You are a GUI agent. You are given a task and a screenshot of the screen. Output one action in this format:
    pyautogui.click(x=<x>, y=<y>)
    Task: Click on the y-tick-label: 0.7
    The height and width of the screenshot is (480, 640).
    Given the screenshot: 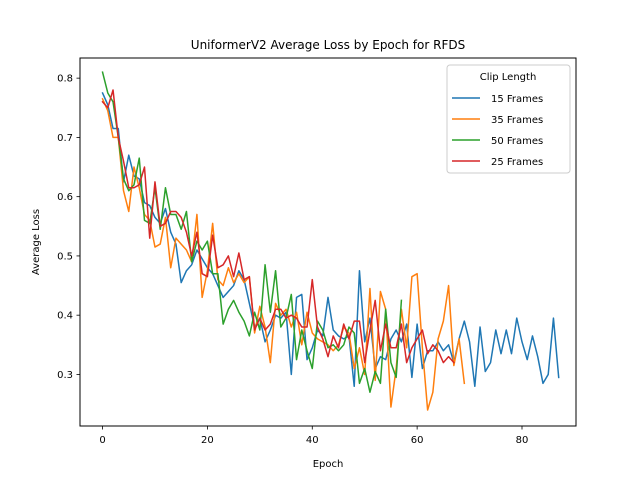 What is the action you would take?
    pyautogui.click(x=65, y=138)
    